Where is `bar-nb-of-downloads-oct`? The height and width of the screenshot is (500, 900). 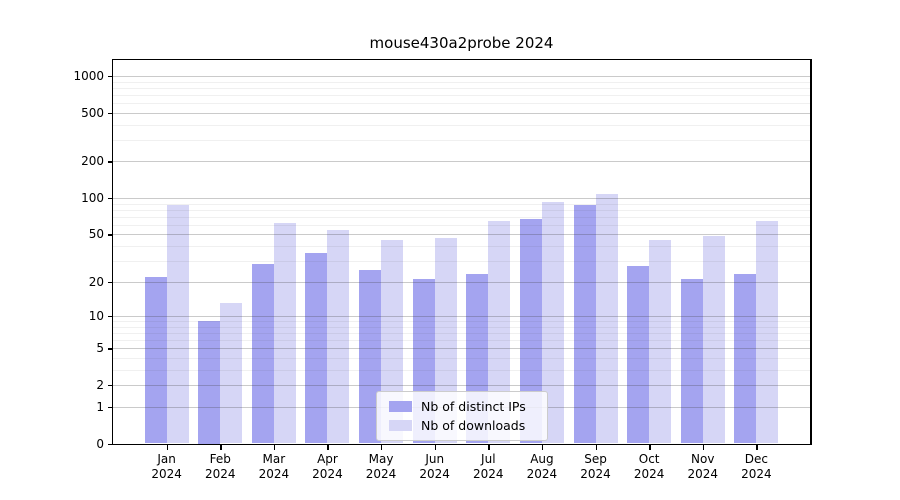 bar-nb-of-downloads-oct is located at coordinates (660, 341).